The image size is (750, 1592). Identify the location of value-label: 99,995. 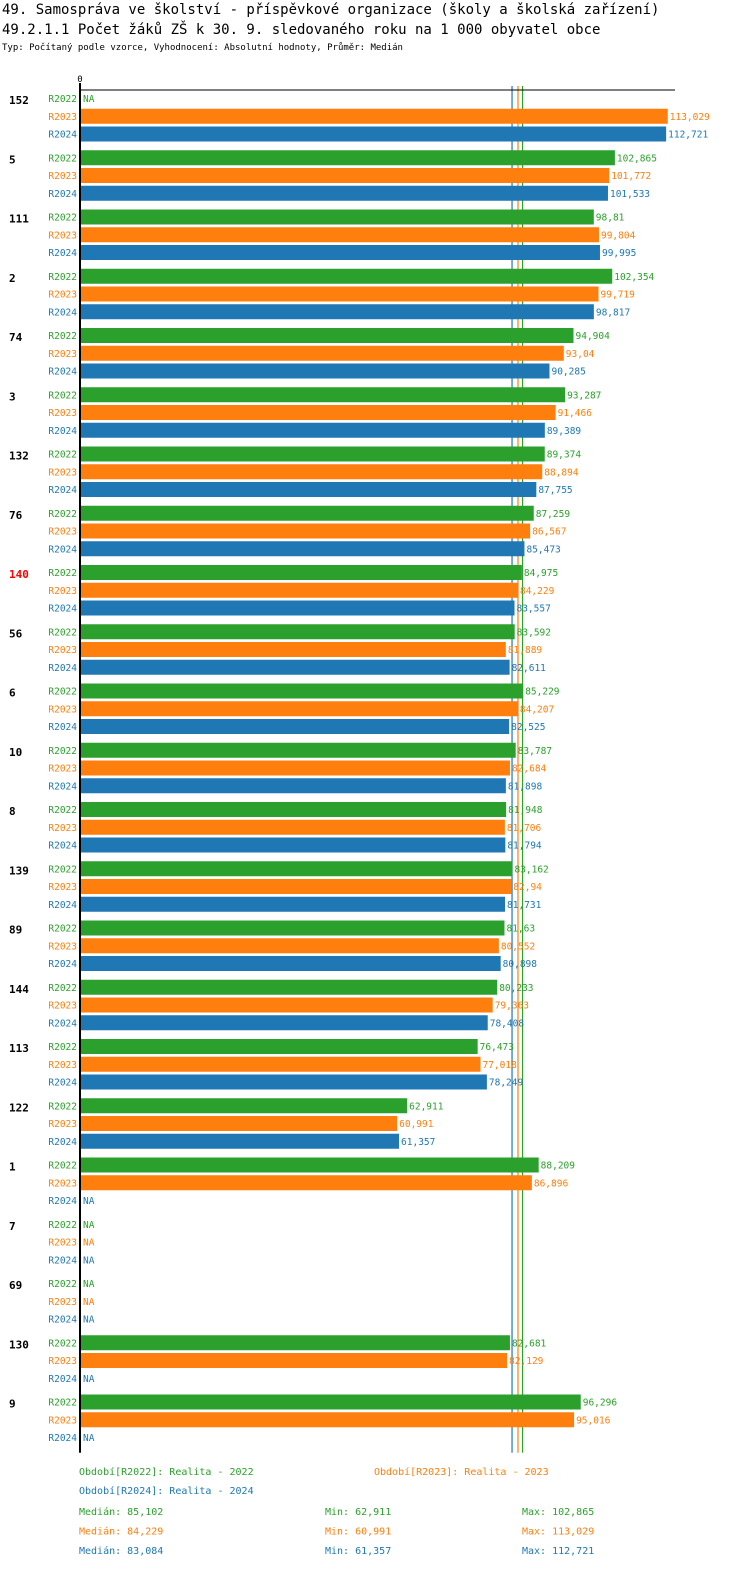
(619, 253).